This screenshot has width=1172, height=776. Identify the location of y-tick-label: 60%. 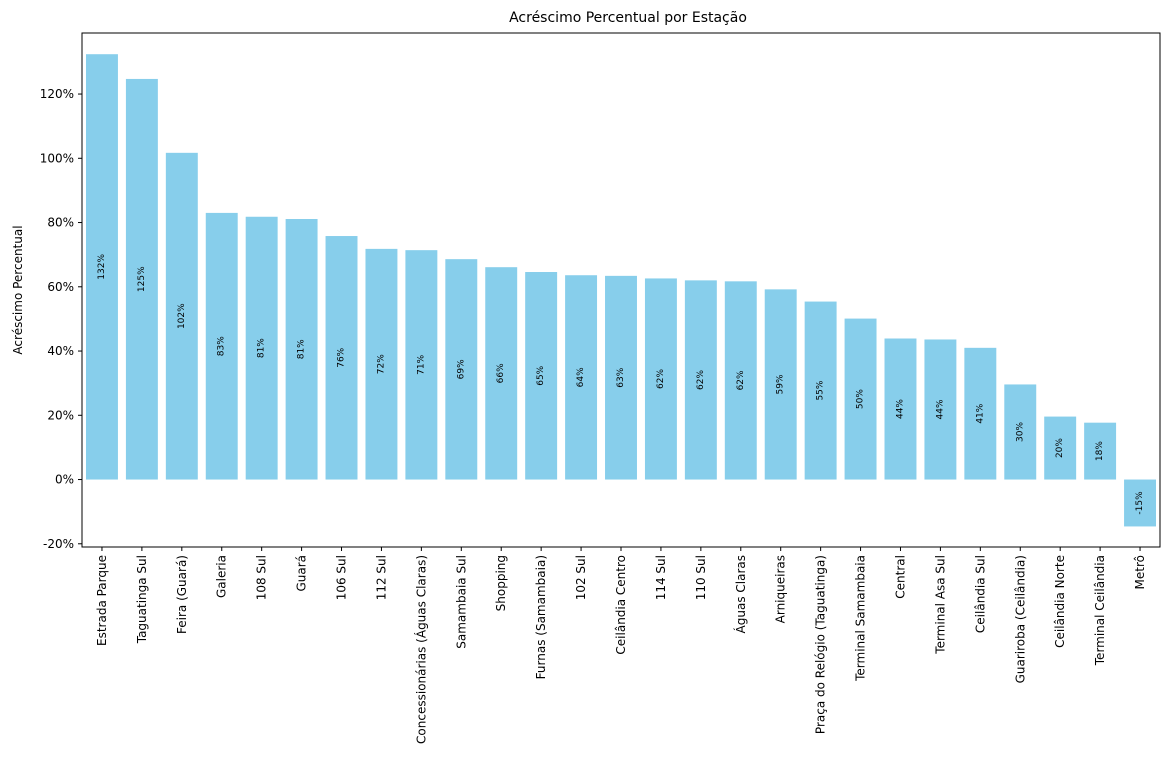
(60, 287).